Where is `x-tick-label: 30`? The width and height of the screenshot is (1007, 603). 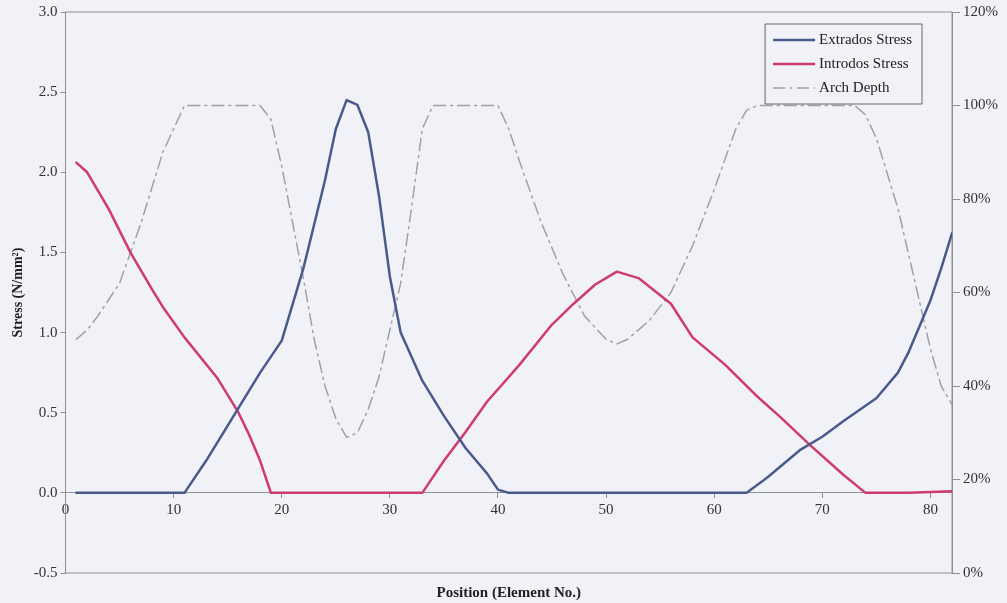 x-tick-label: 30 is located at coordinates (390, 508).